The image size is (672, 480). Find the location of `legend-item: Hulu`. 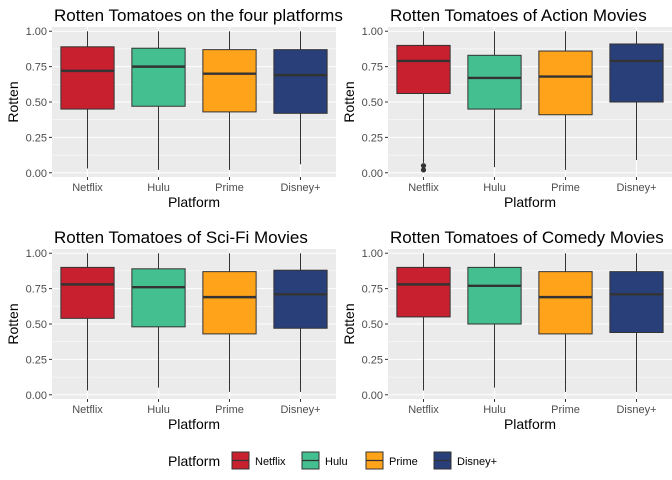

legend-item: Hulu is located at coordinates (324, 460).